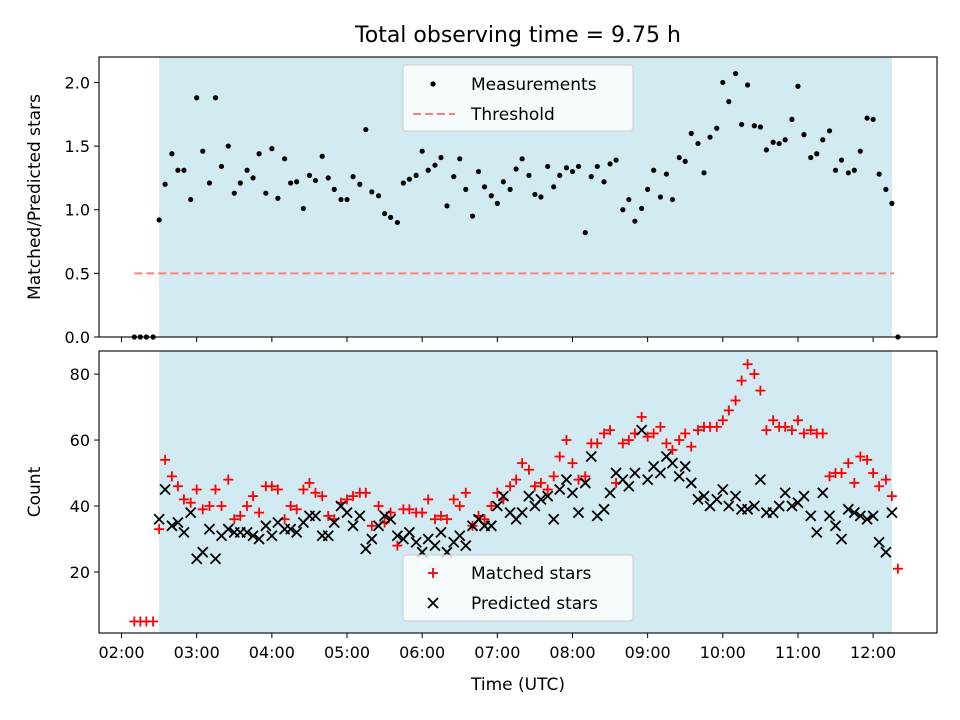 The width and height of the screenshot is (960, 720). What do you see at coordinates (347, 652) in the screenshot?
I see `x-tick-label: 05:00` at bounding box center [347, 652].